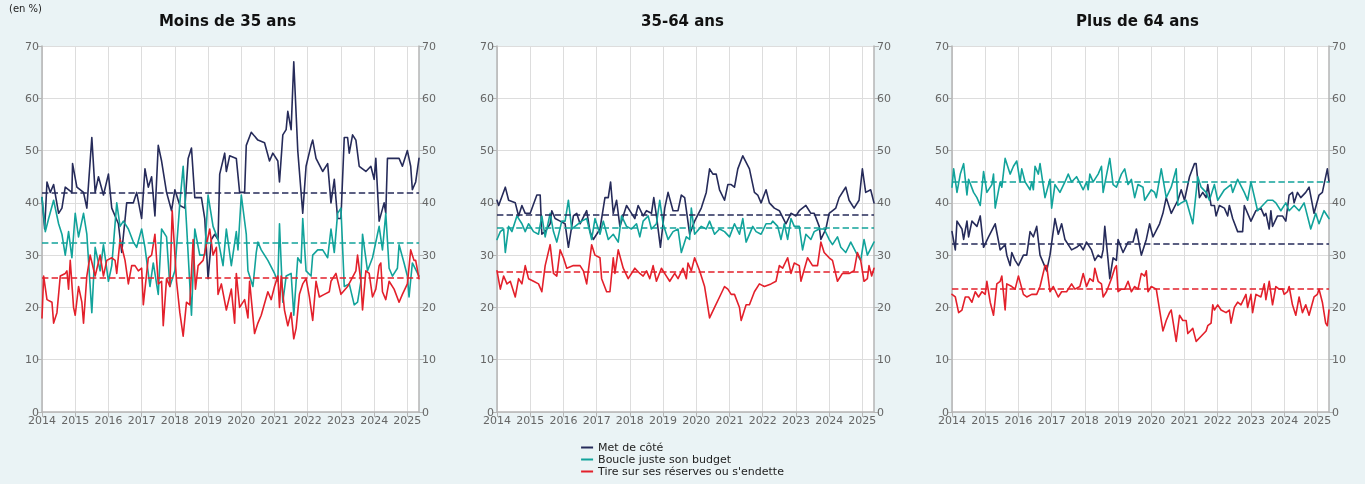  What do you see at coordinates (26, 8) in the screenshot?
I see `text: (en %)` at bounding box center [26, 8].